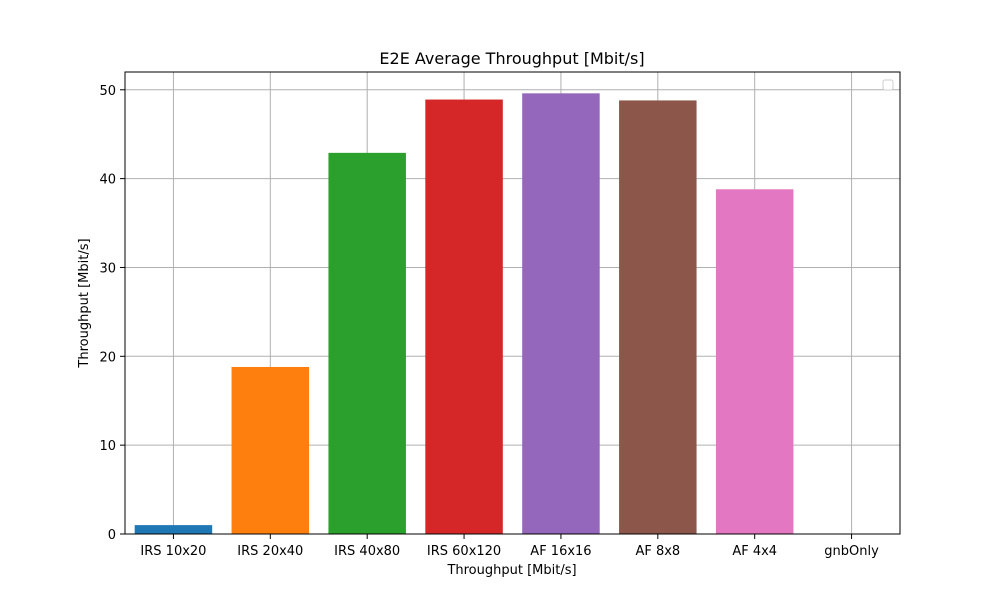  I want to click on y-tick-label: 20, so click(107, 357).